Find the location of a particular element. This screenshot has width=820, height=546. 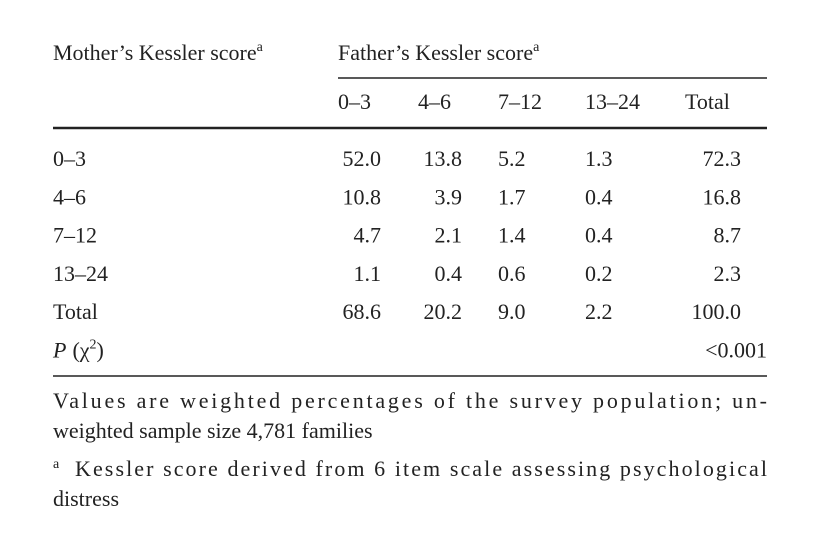

cell: 9.0 is located at coordinates (512, 311).